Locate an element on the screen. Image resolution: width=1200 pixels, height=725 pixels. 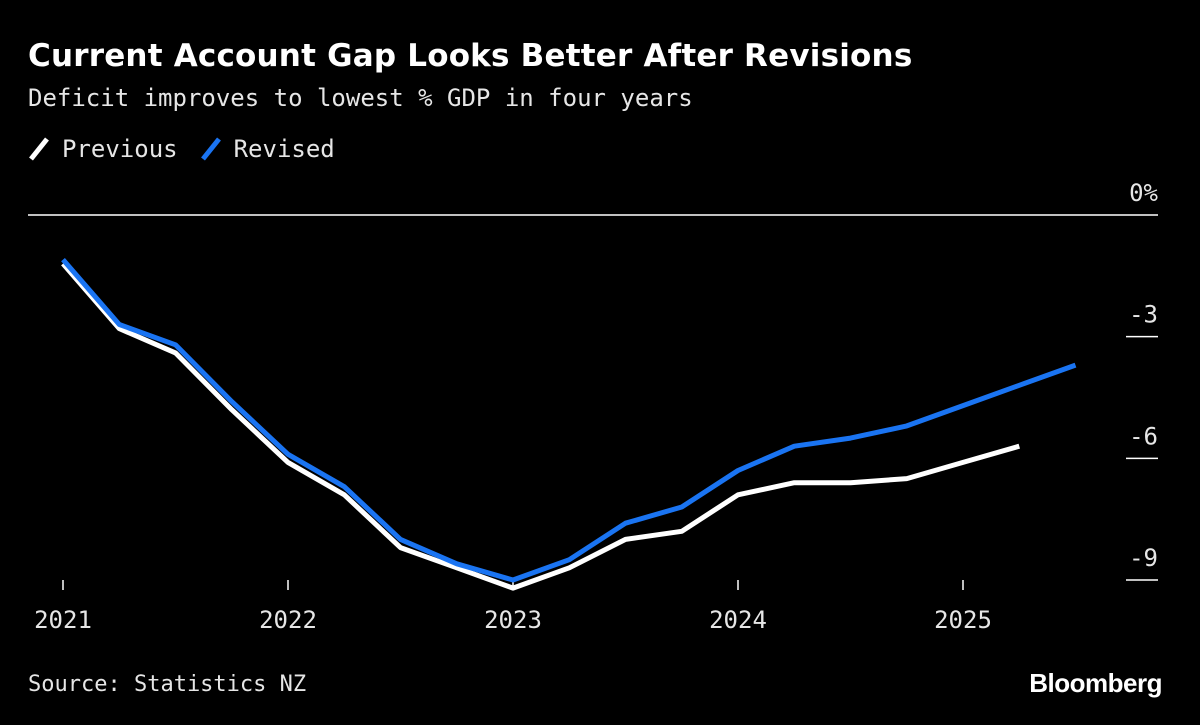
y-tick-label: 0% is located at coordinates (1143, 193).